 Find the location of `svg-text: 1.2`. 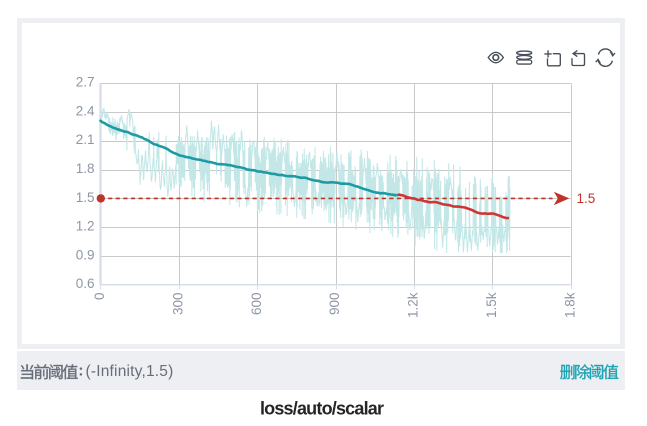

svg-text: 1.2 is located at coordinates (85, 226).